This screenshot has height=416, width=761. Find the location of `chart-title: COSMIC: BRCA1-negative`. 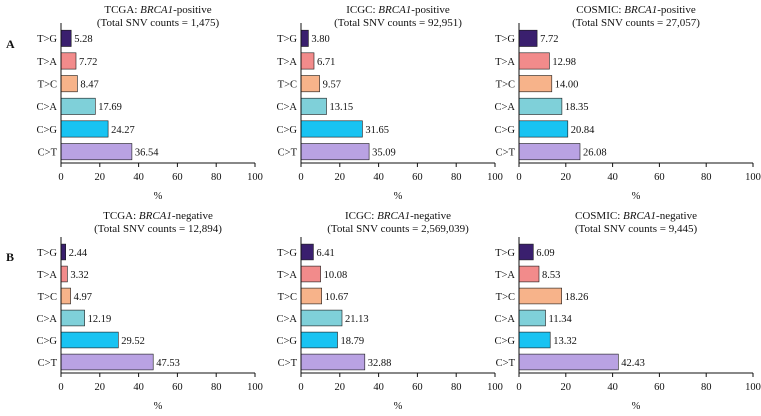

chart-title: COSMIC: BRCA1-negative is located at coordinates (636, 216).